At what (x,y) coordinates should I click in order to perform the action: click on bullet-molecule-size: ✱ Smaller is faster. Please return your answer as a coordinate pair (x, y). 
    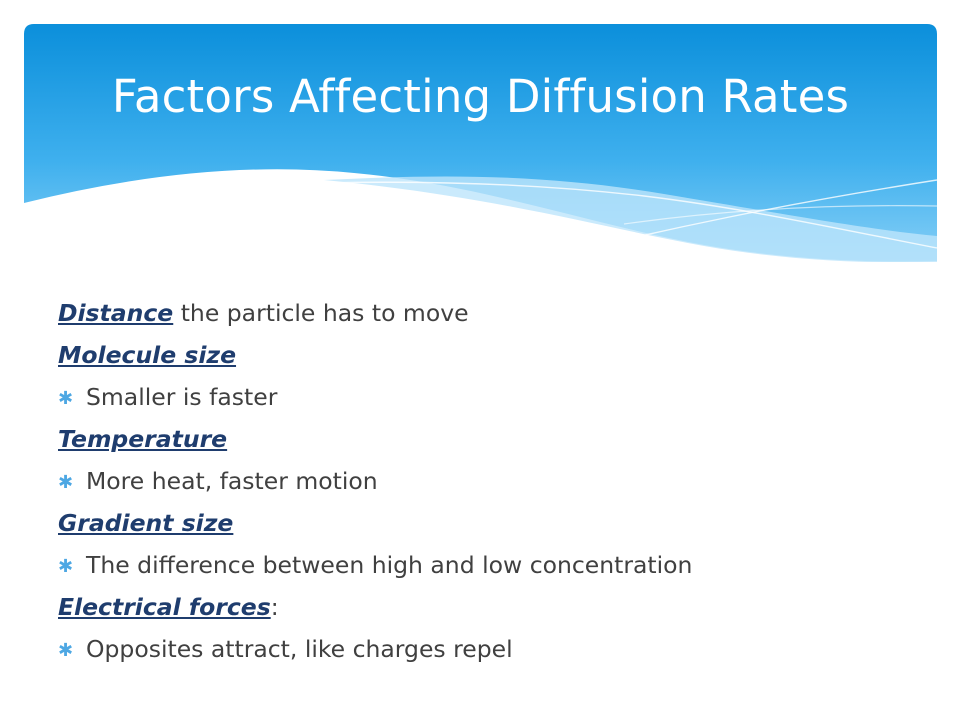
    Looking at the image, I should click on (498, 397).